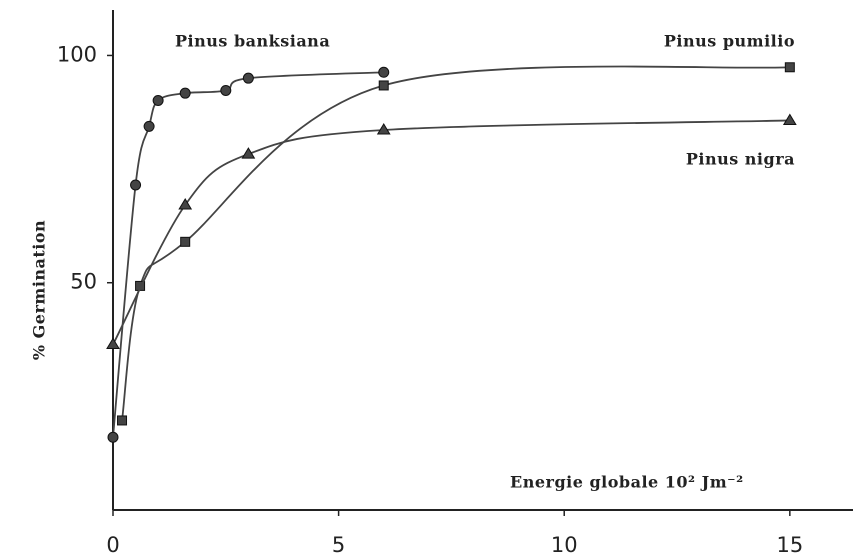  What do you see at coordinates (627, 482) in the screenshot?
I see `x-axis-label: Energie globale 10² Jm⁻²` at bounding box center [627, 482].